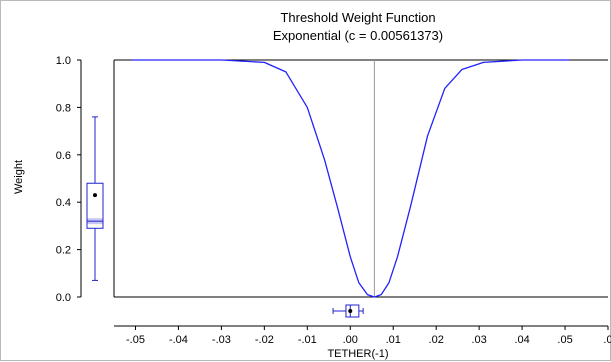 This screenshot has width=611, height=362. Describe the element at coordinates (95, 205) in the screenshot. I see `y-boxplot-box` at that location.